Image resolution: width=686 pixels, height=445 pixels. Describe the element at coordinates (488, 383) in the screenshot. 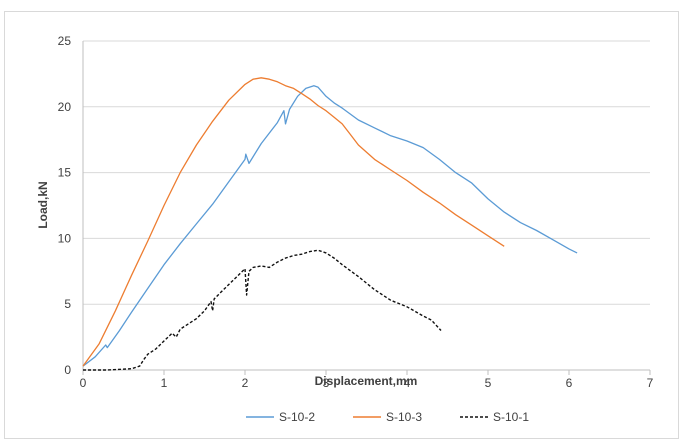

I see `x-tick-label: 5` at that location.